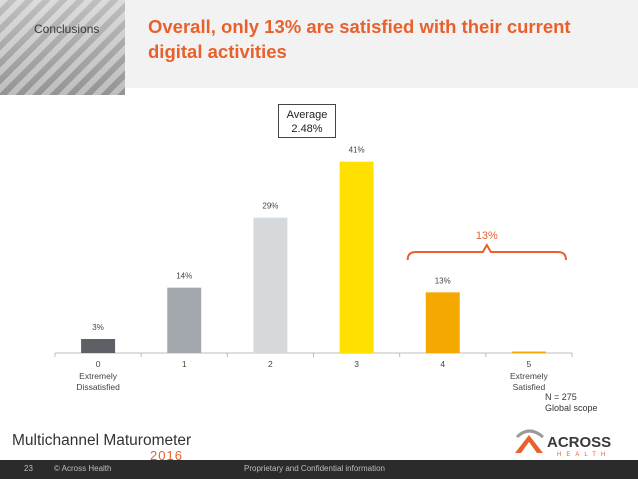 Image resolution: width=638 pixels, height=479 pixels. Describe the element at coordinates (307, 115) in the screenshot. I see `average-label: Average` at that location.